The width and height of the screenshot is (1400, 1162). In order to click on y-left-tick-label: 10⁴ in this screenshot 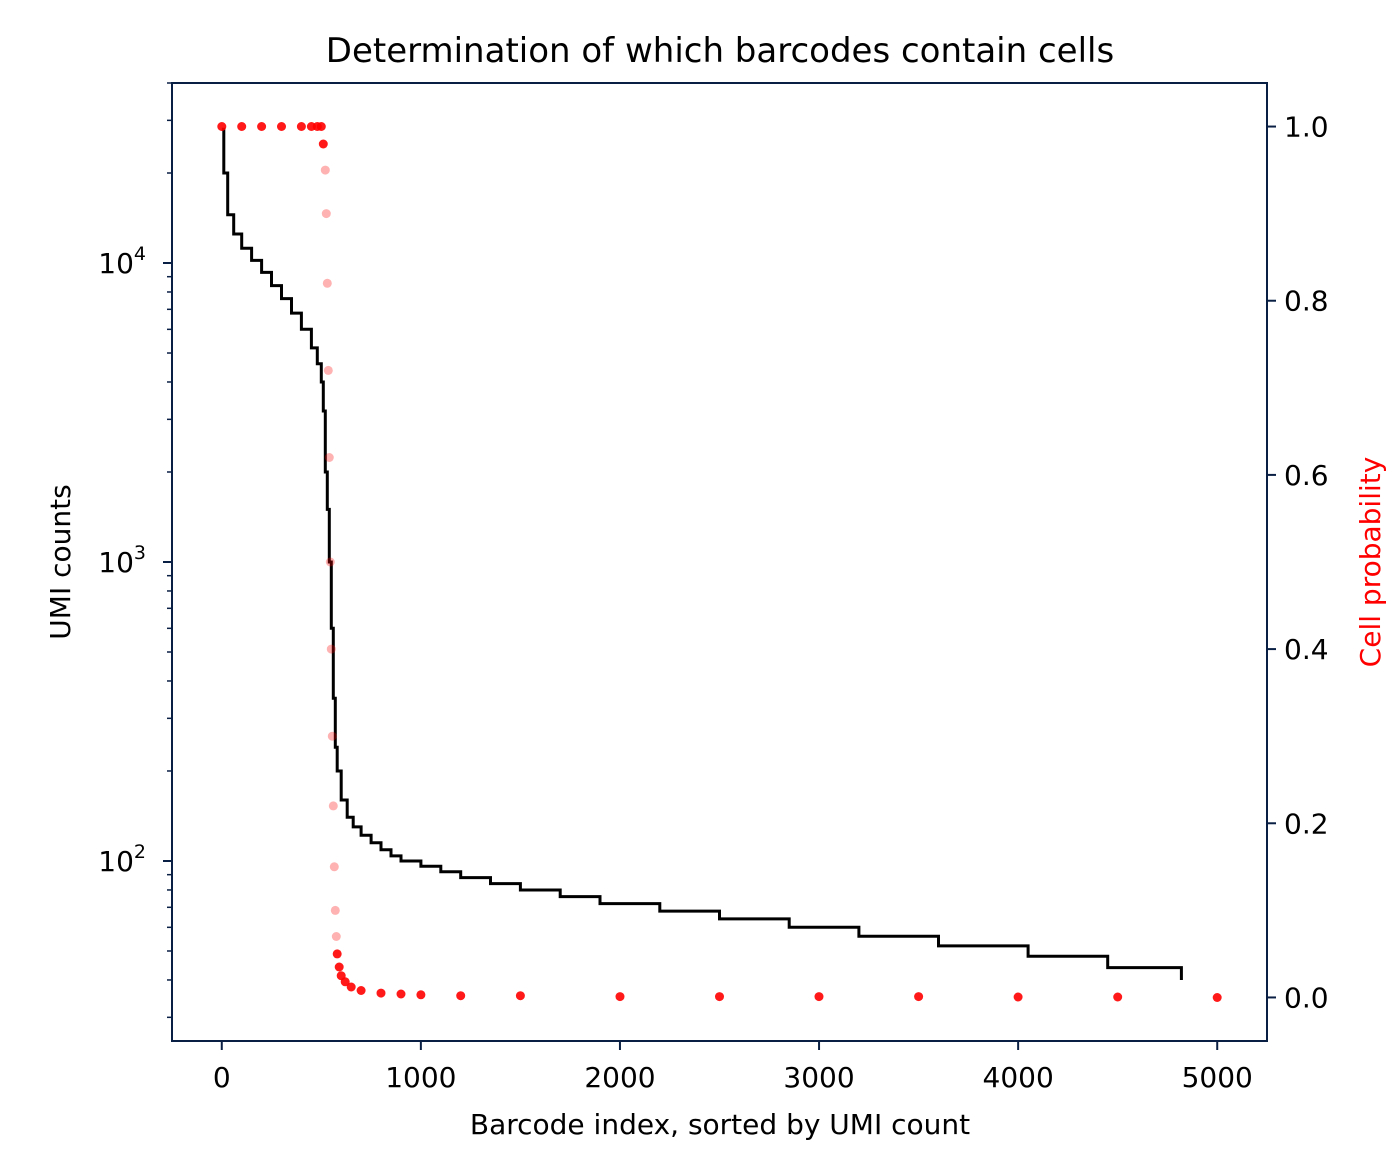, I will do `click(122, 261)`.